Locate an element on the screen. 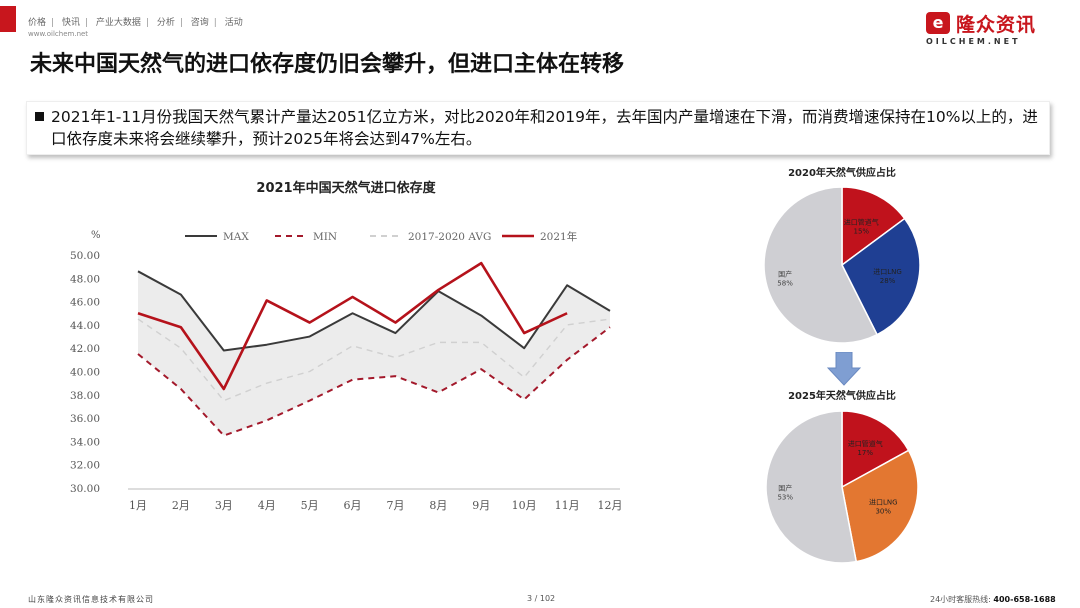 This screenshot has height=608, width=1080. series-line-max is located at coordinates (374, 311).